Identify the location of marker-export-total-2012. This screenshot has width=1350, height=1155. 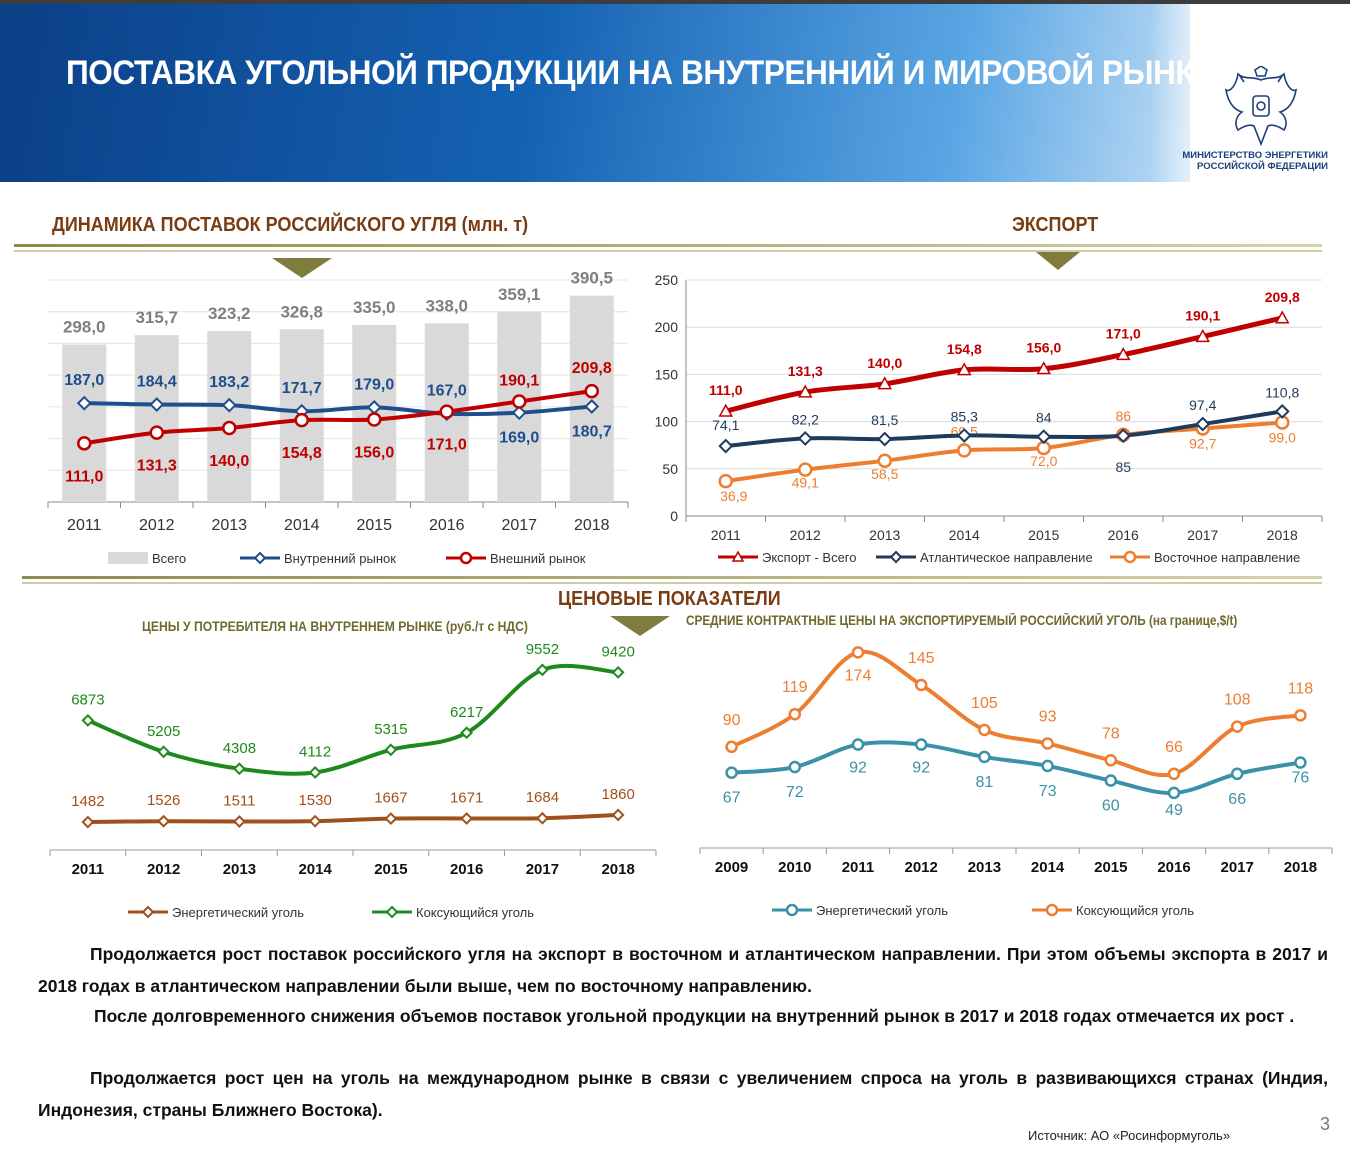
(805, 391).